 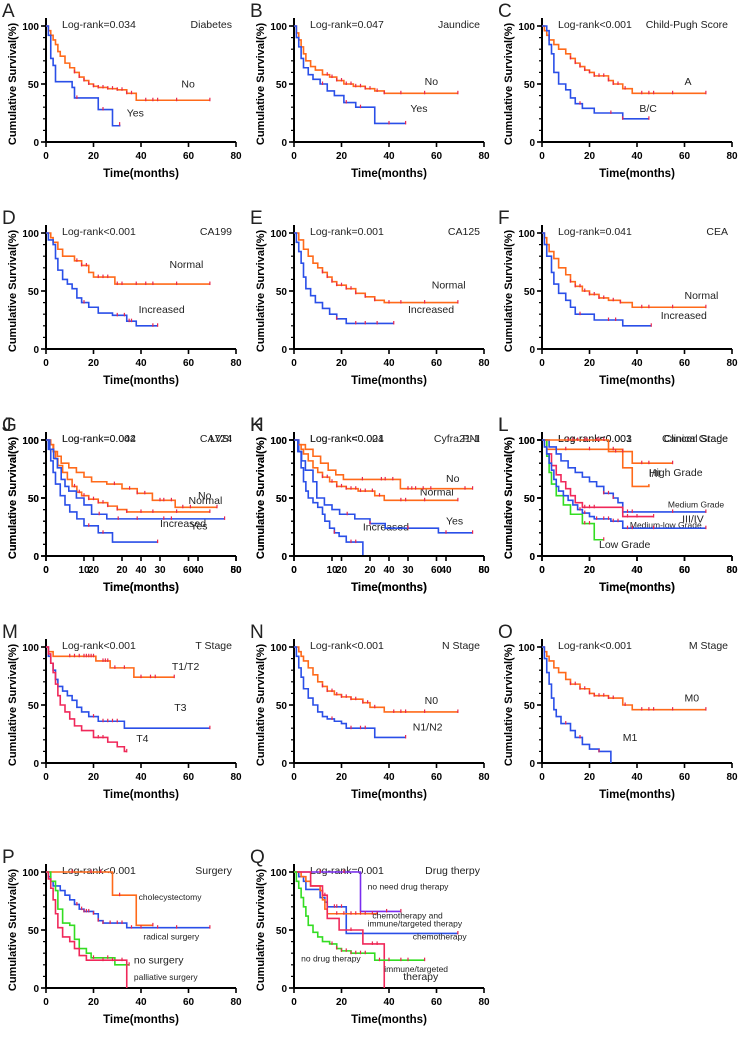 I want to click on curve-label: T3, so click(x=180, y=708).